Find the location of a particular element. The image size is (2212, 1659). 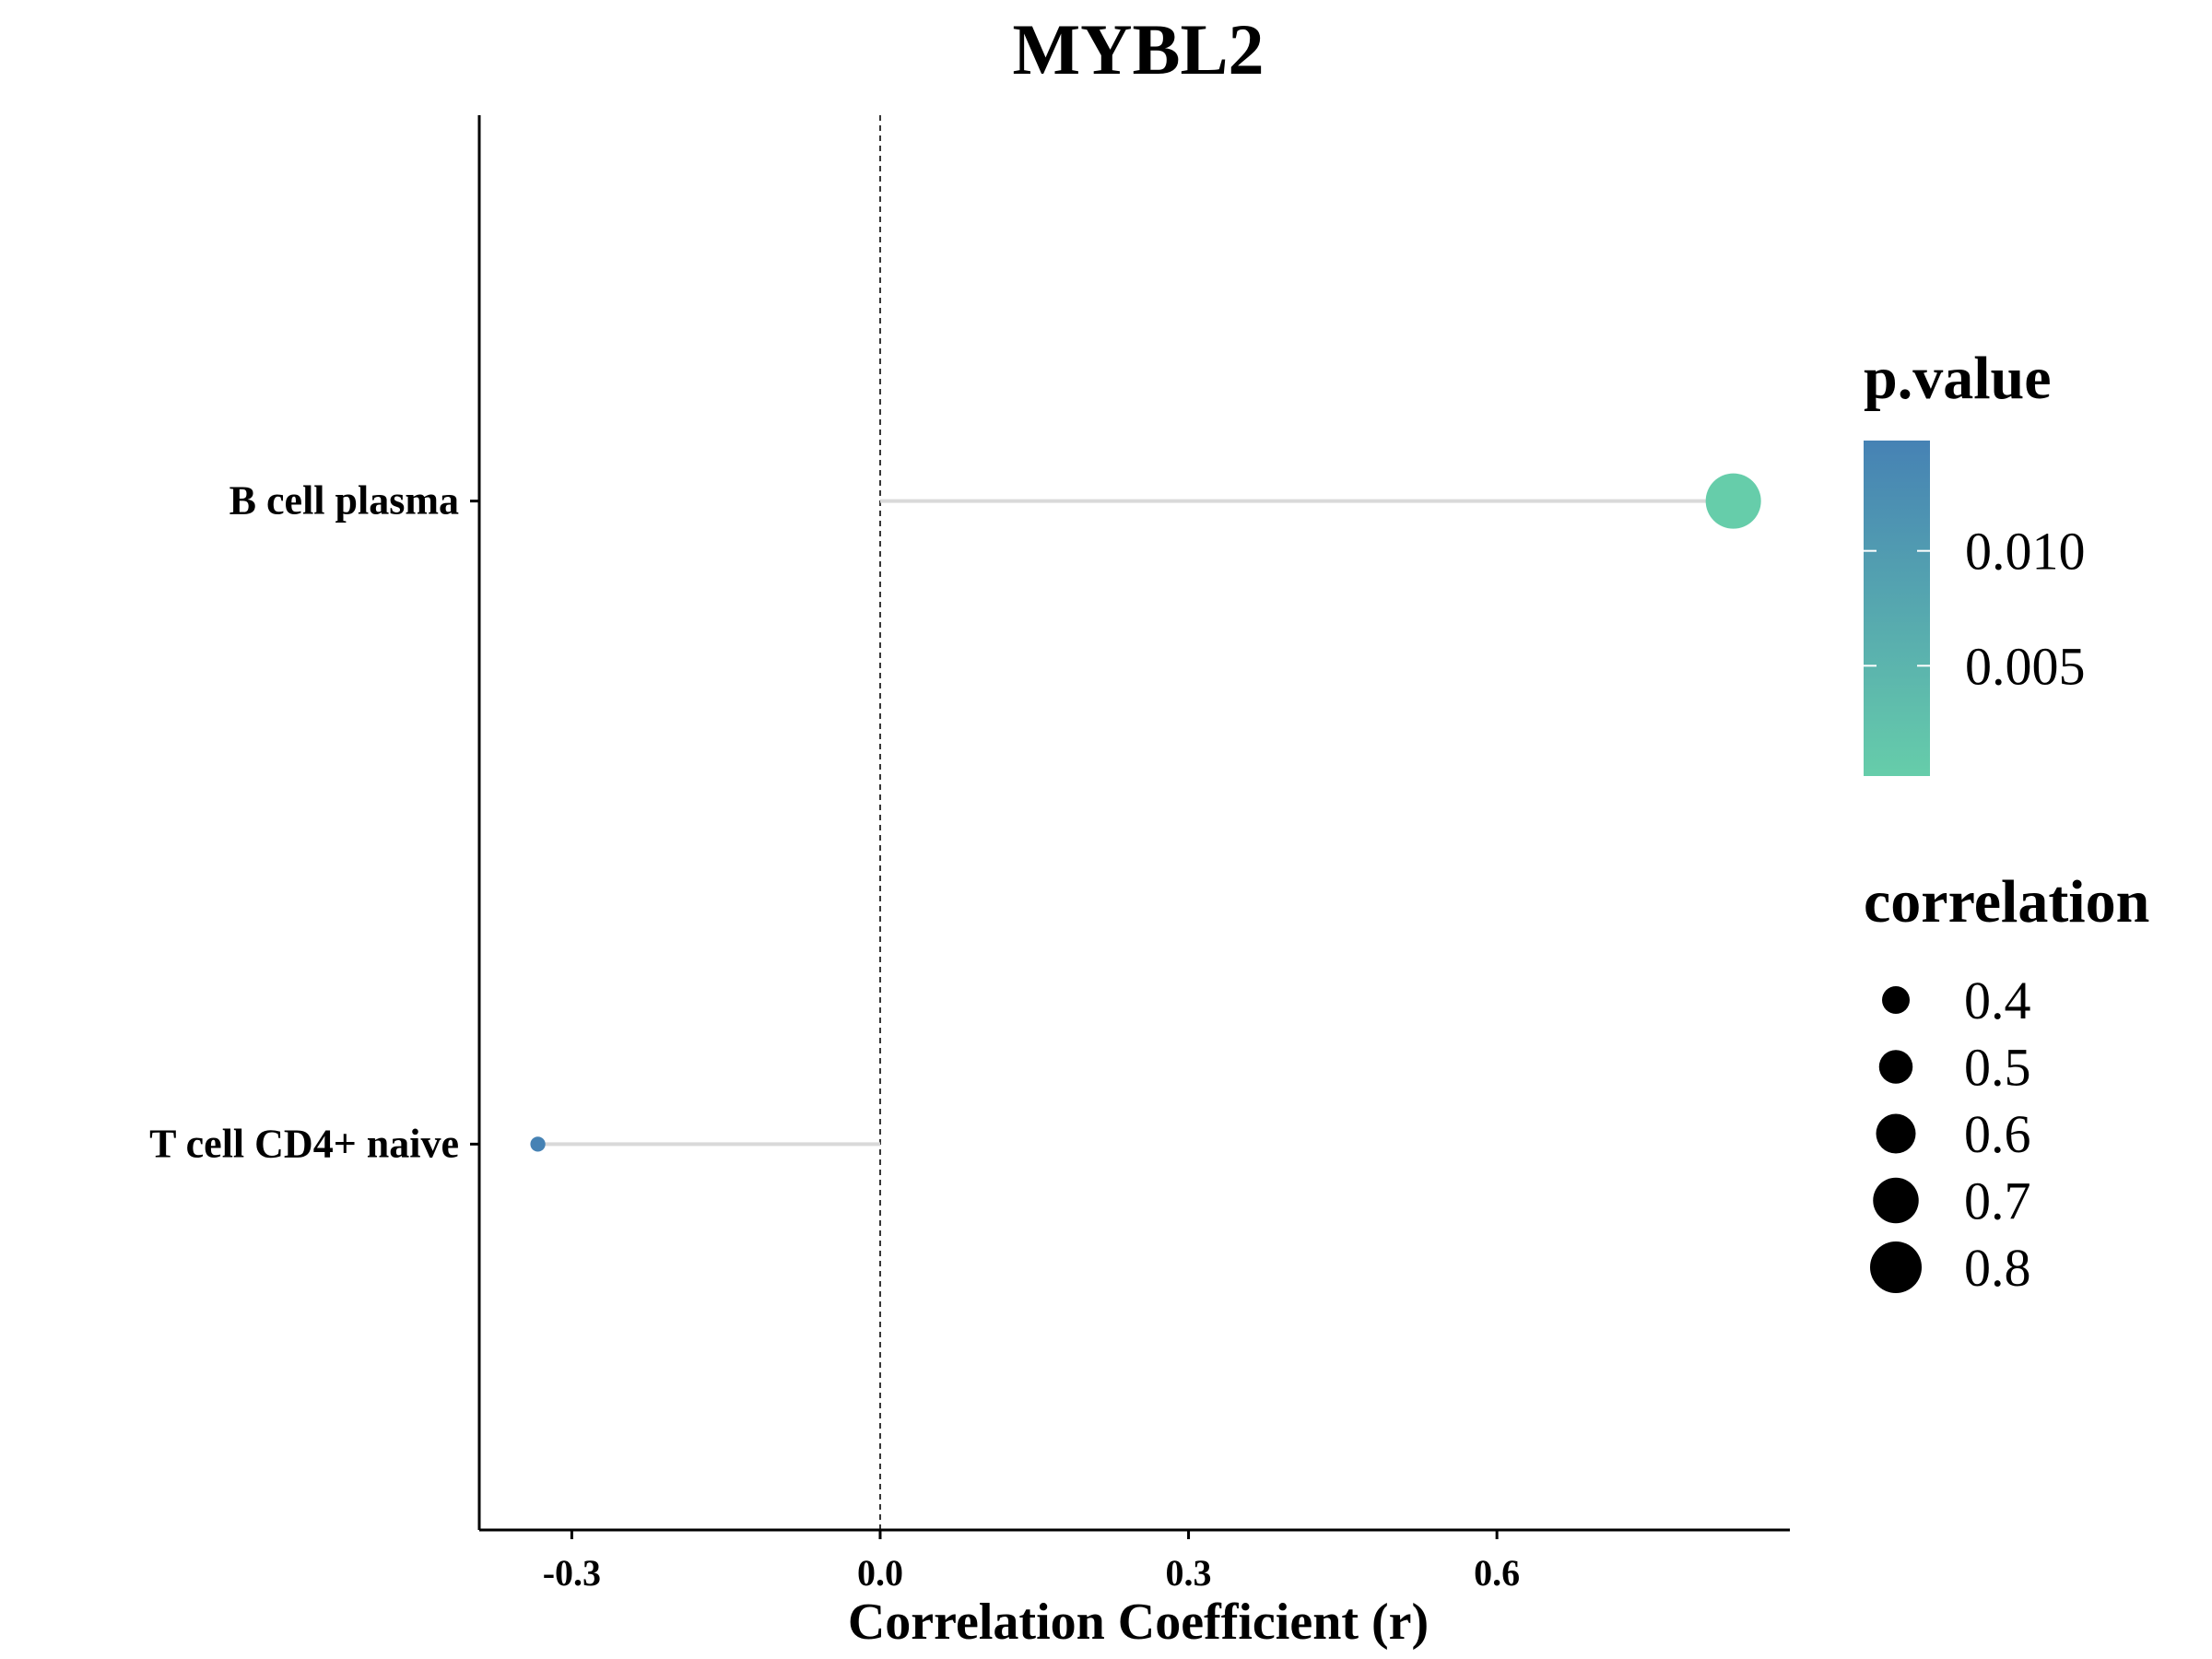

correlation-legend: correlation 0.4 0.50.6 0.7 0.8 is located at coordinates (2006, 1083).